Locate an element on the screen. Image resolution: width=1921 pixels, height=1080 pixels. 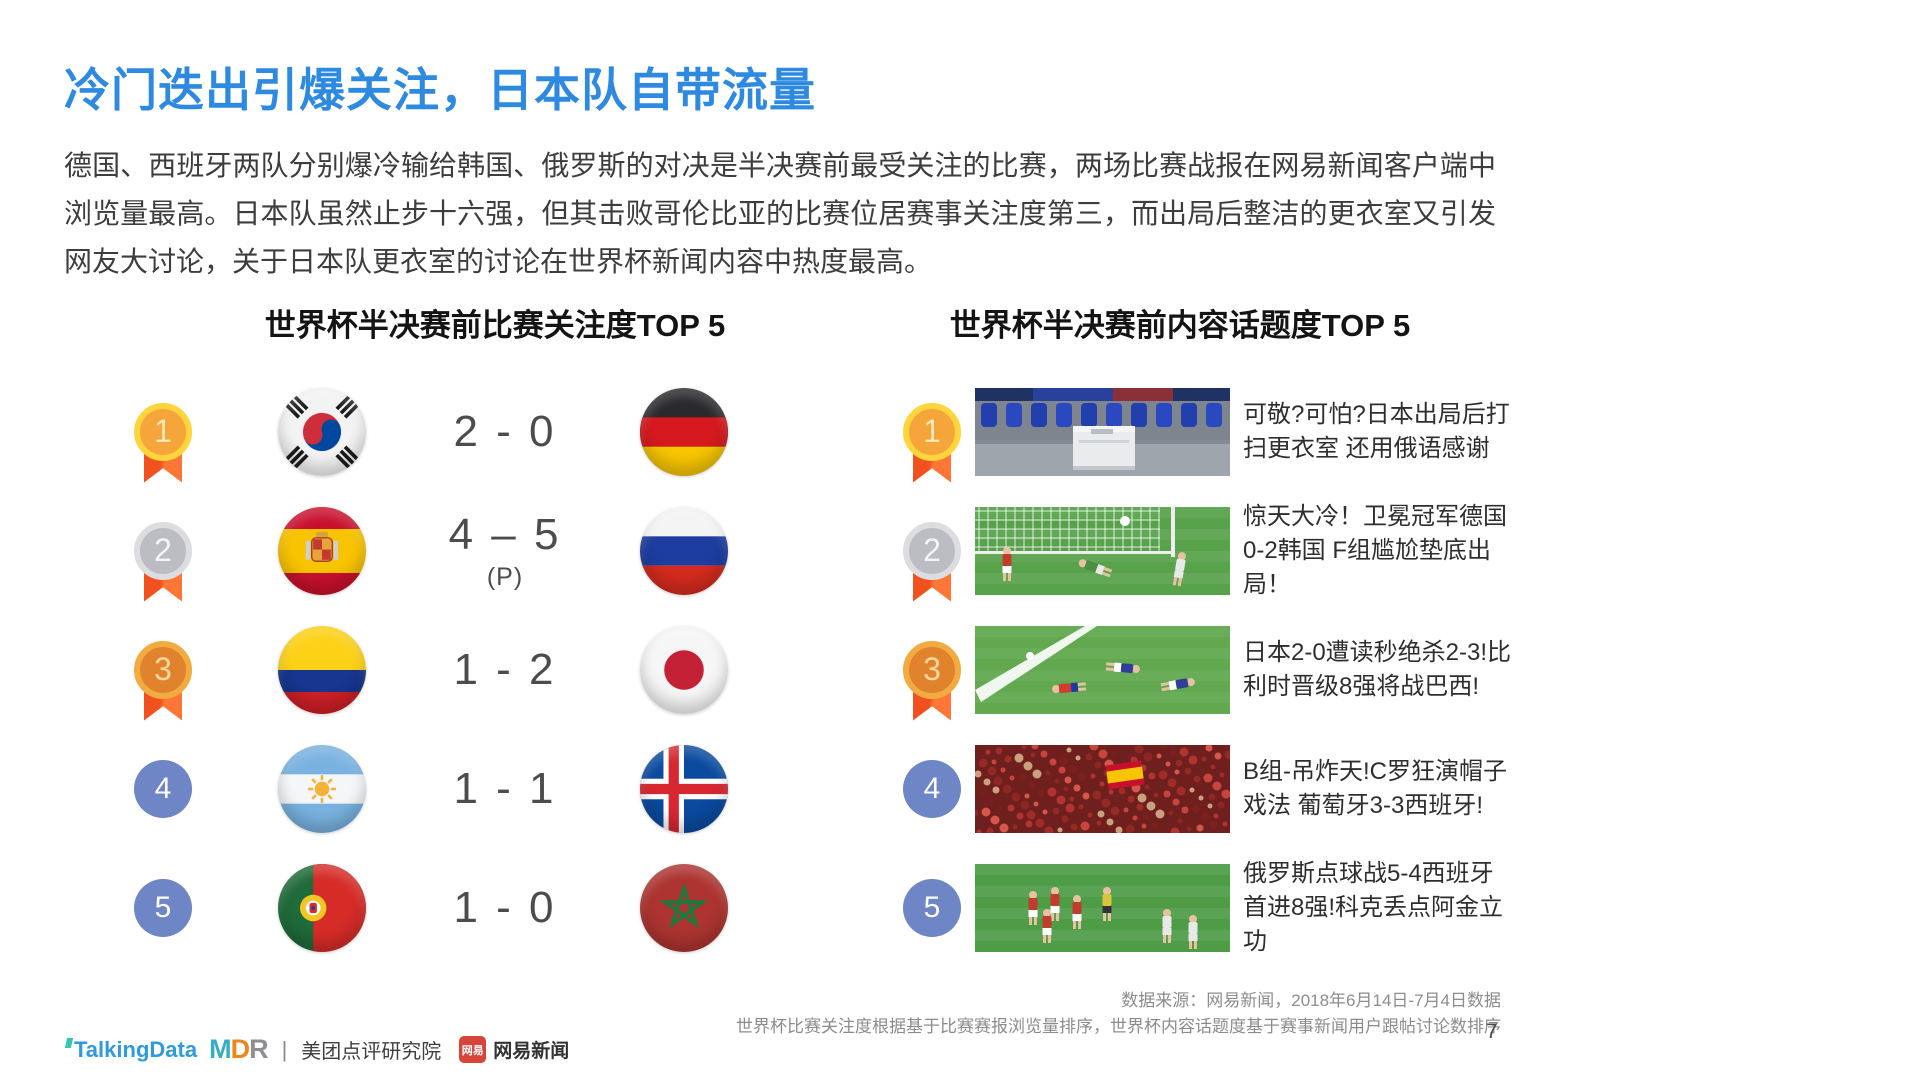
japan-flag-icon is located at coordinates (684, 669).